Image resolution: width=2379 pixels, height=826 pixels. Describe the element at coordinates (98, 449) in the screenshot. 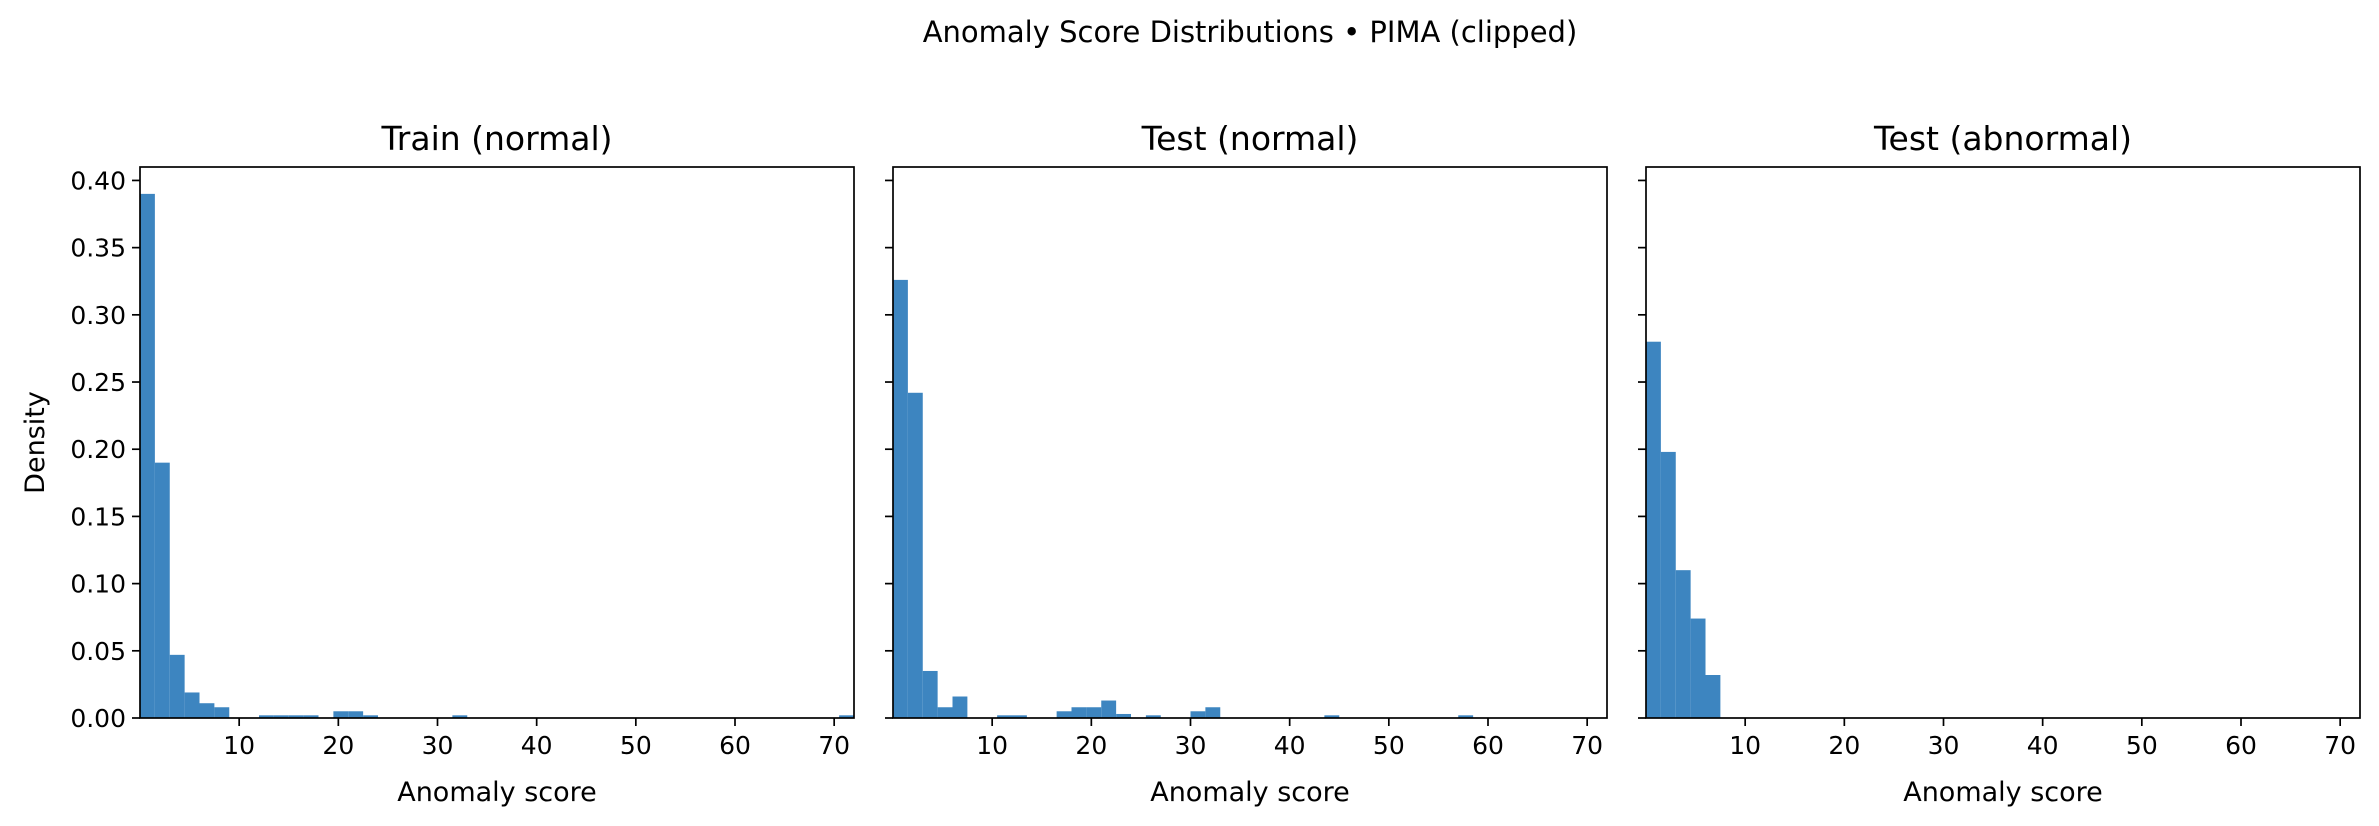

I see `y-tick-label: 0.20` at that location.